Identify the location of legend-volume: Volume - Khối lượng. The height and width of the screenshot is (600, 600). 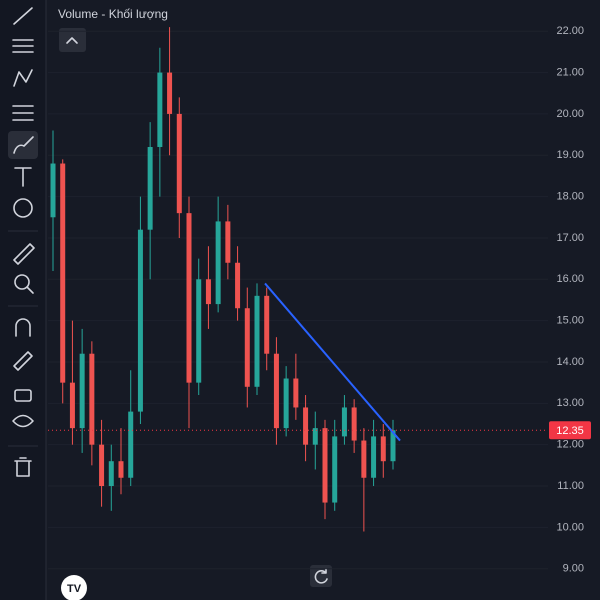
(113, 14).